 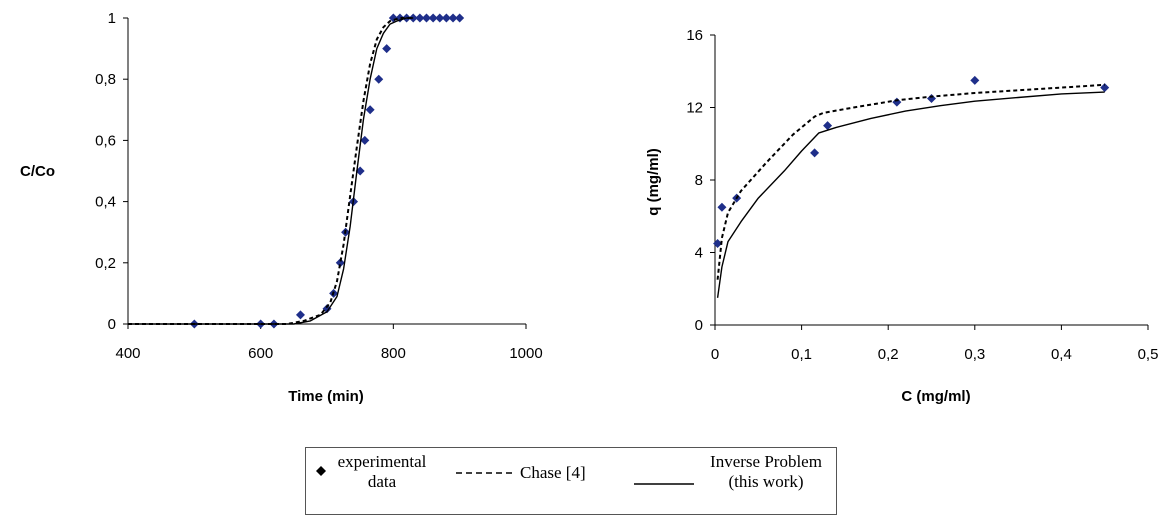 What do you see at coordinates (260, 353) in the screenshot?
I see `left-x-tick-label: 600` at bounding box center [260, 353].